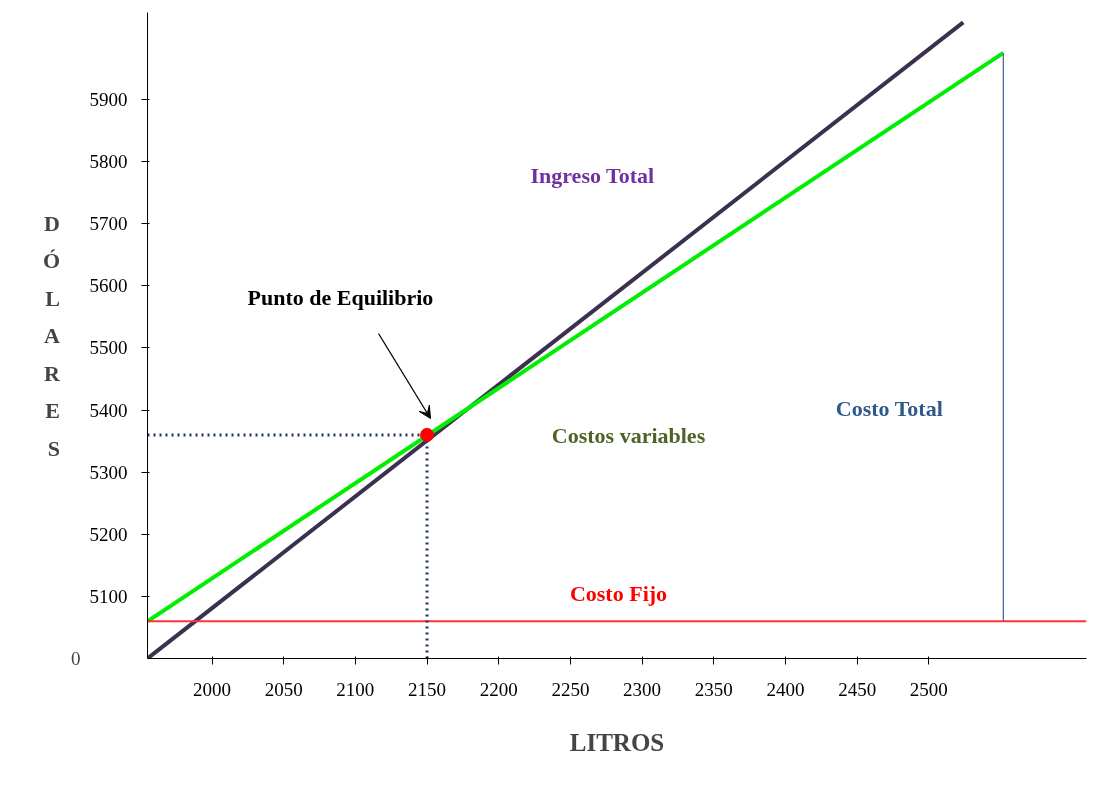  What do you see at coordinates (713, 689) in the screenshot?
I see `x-tick-label: 2350` at bounding box center [713, 689].